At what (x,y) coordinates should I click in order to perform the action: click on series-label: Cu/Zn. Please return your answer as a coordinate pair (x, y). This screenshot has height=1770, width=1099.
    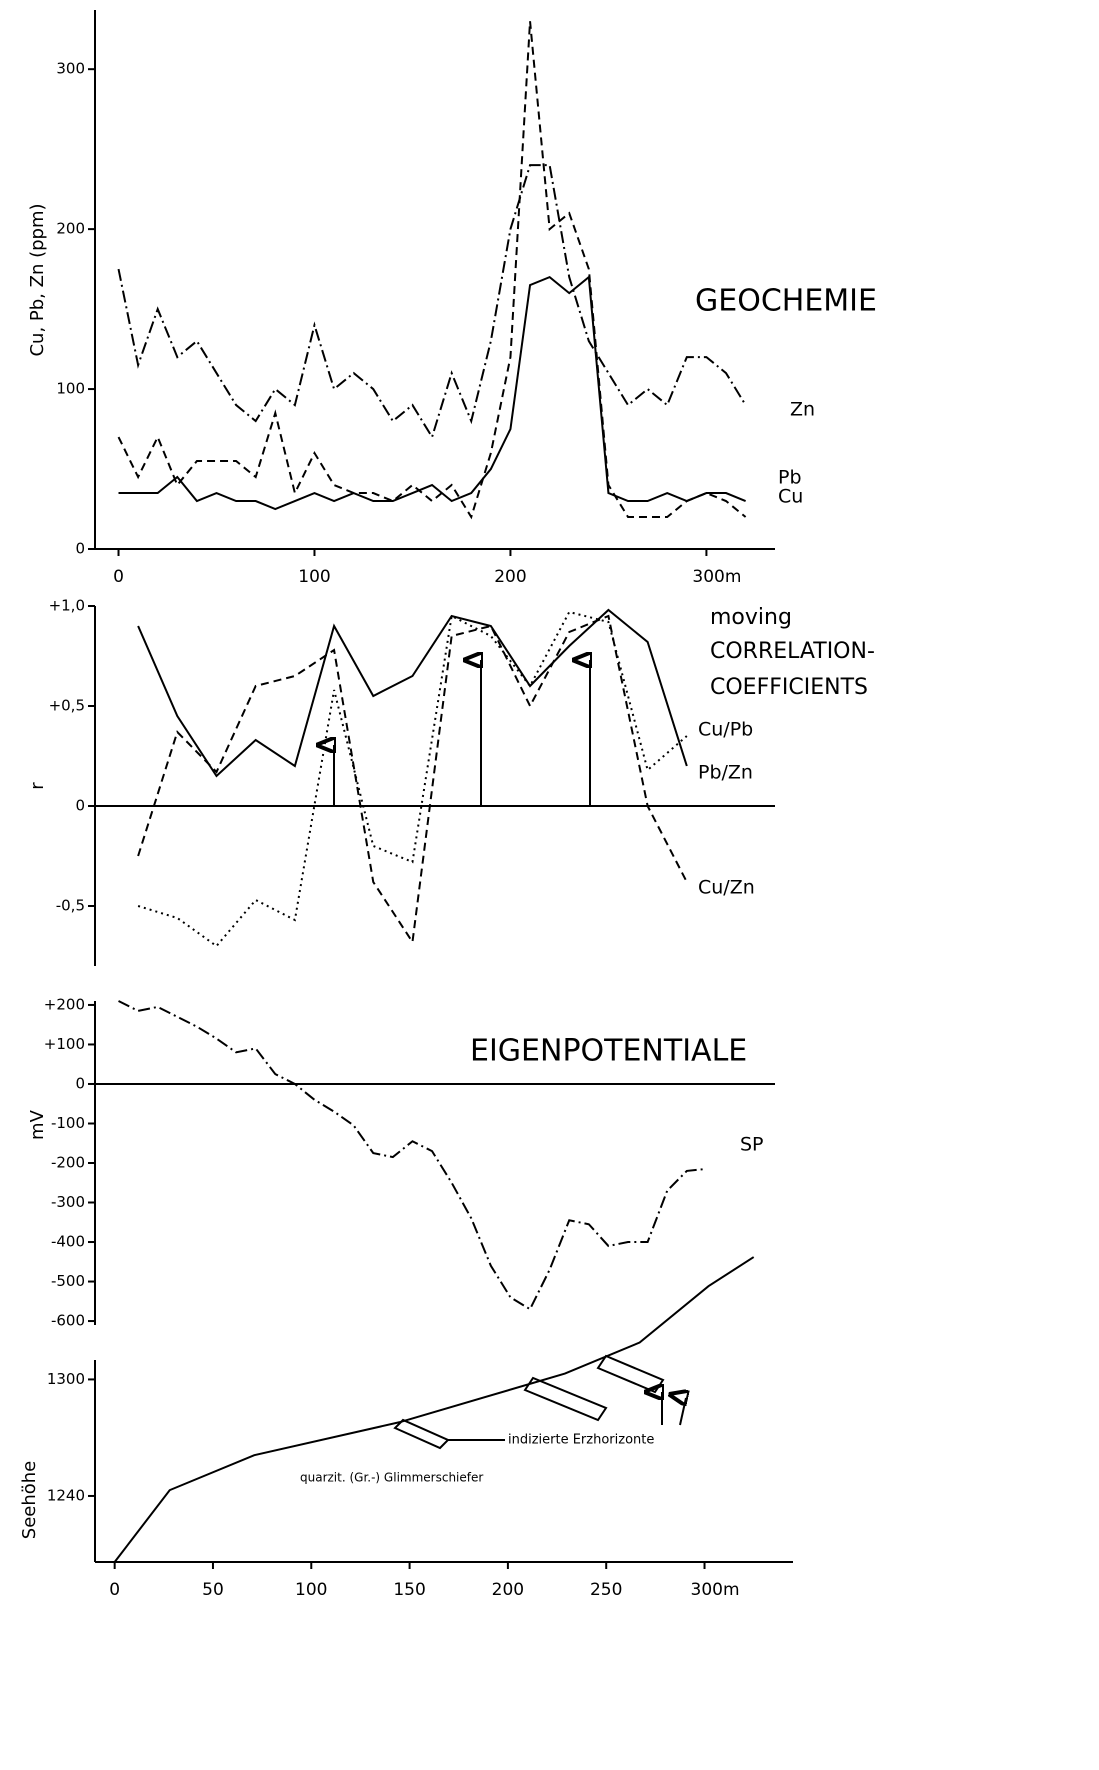
    Looking at the image, I should click on (726, 888).